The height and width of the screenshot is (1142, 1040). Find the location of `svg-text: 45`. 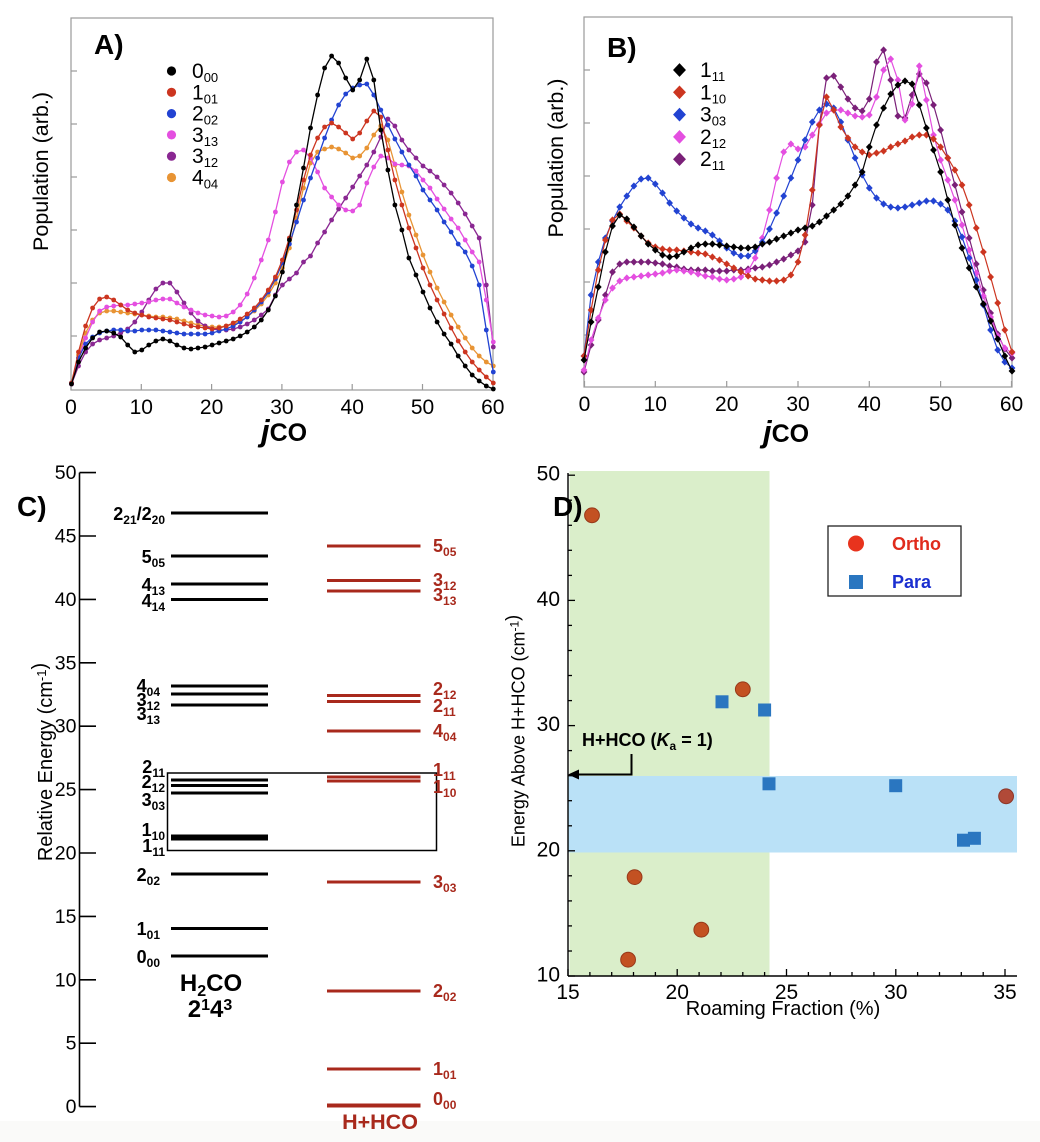

svg-text: 45 is located at coordinates (66, 537).